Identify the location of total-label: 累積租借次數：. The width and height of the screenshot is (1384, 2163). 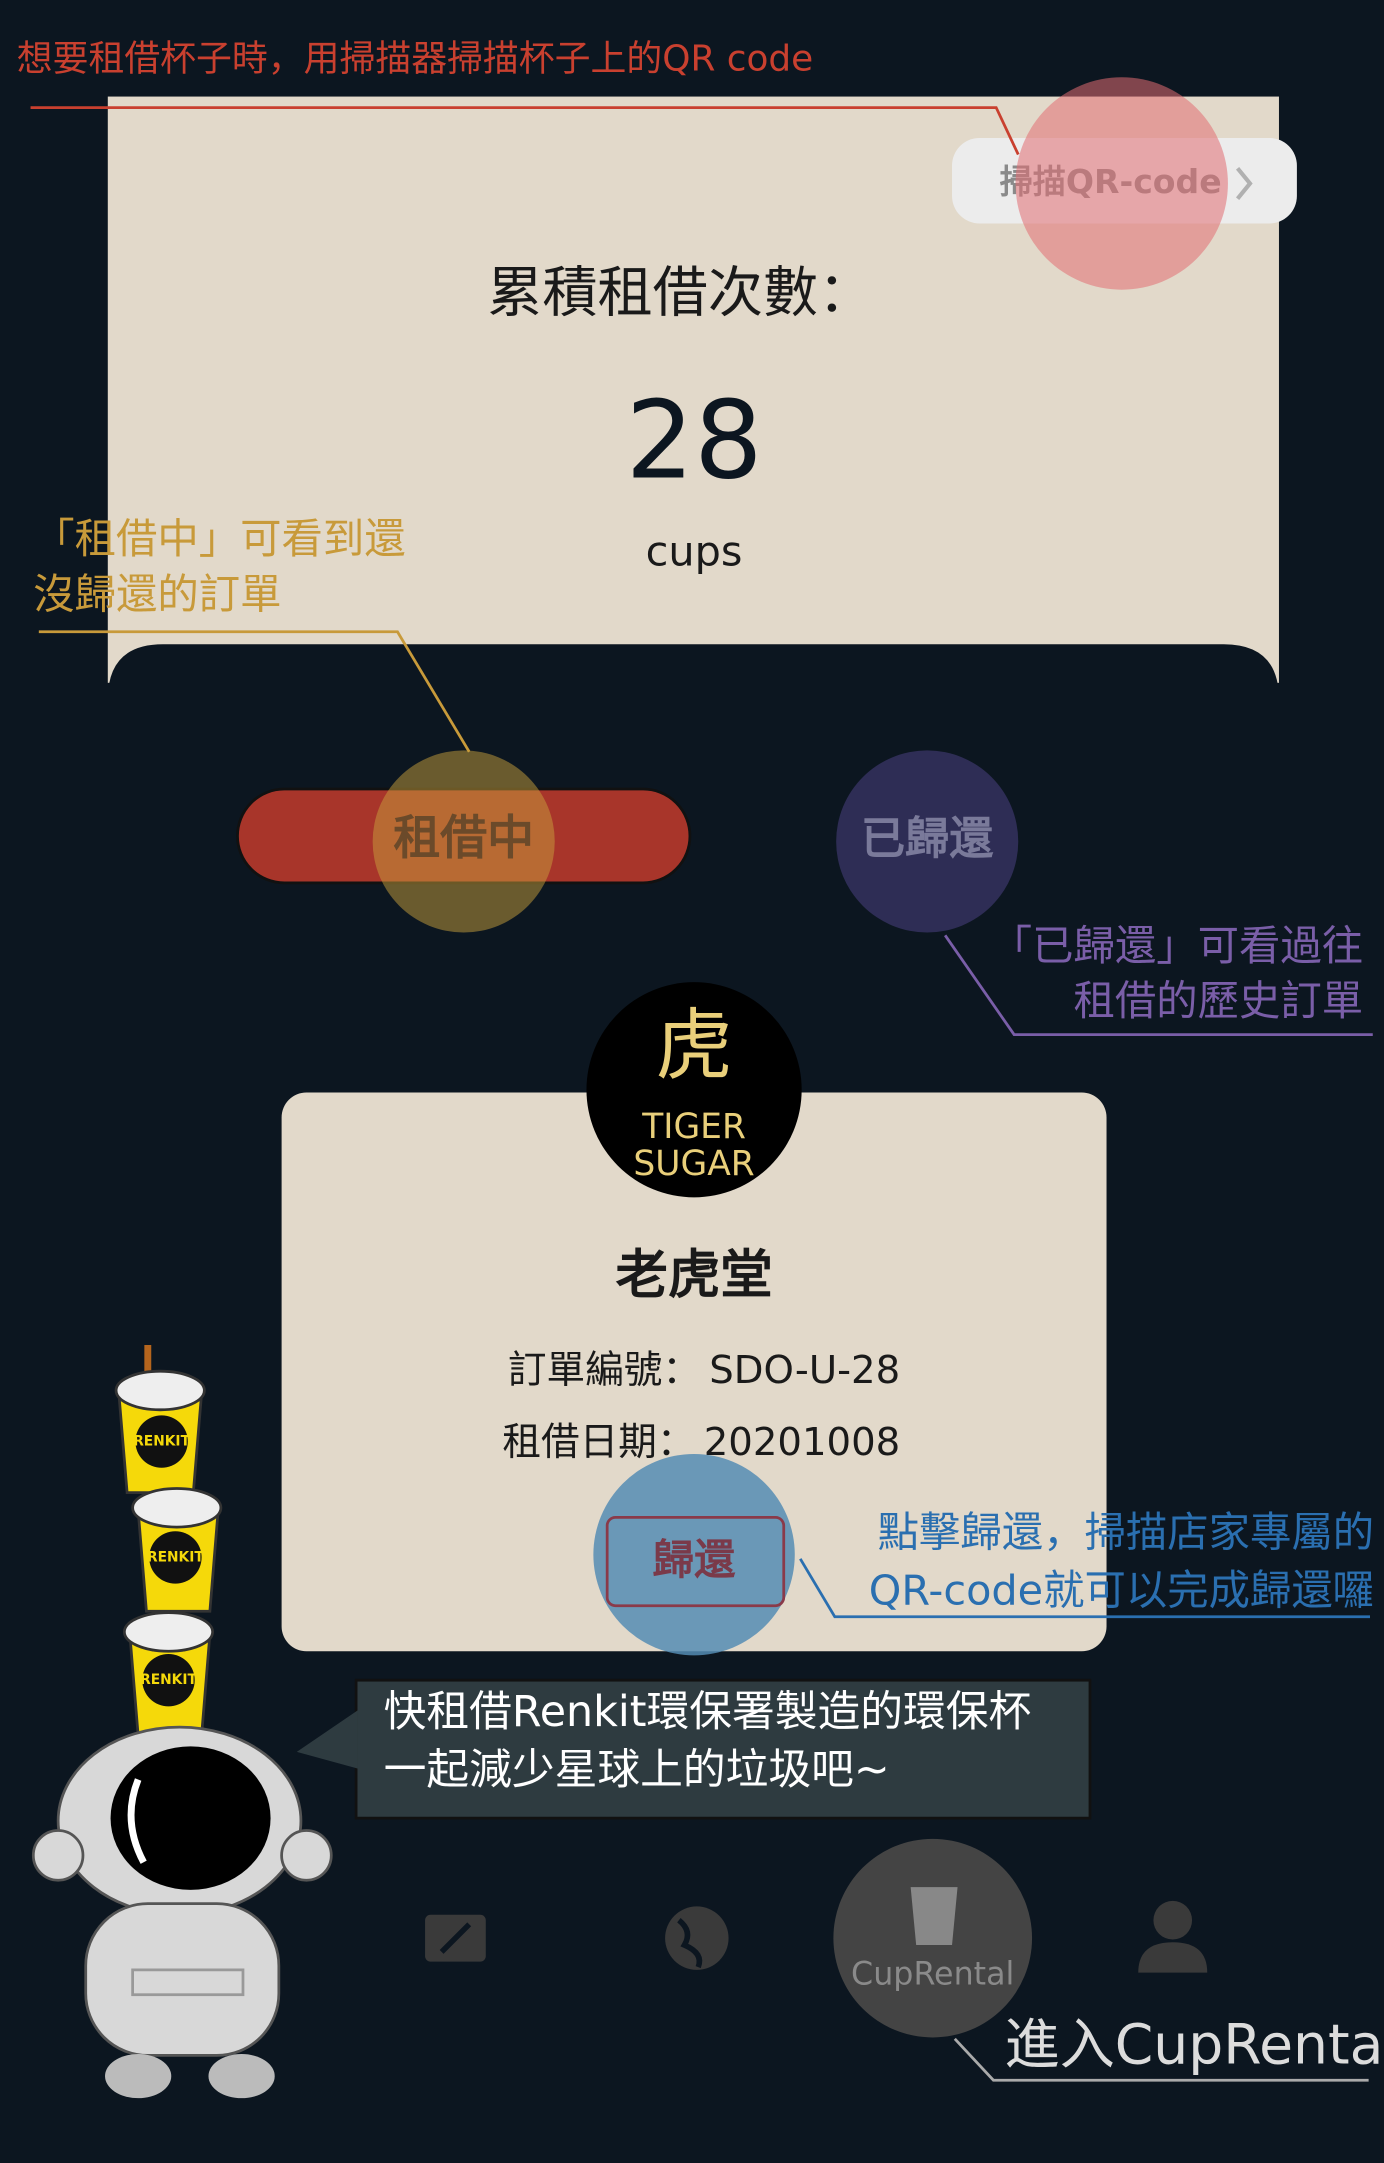
(680, 294).